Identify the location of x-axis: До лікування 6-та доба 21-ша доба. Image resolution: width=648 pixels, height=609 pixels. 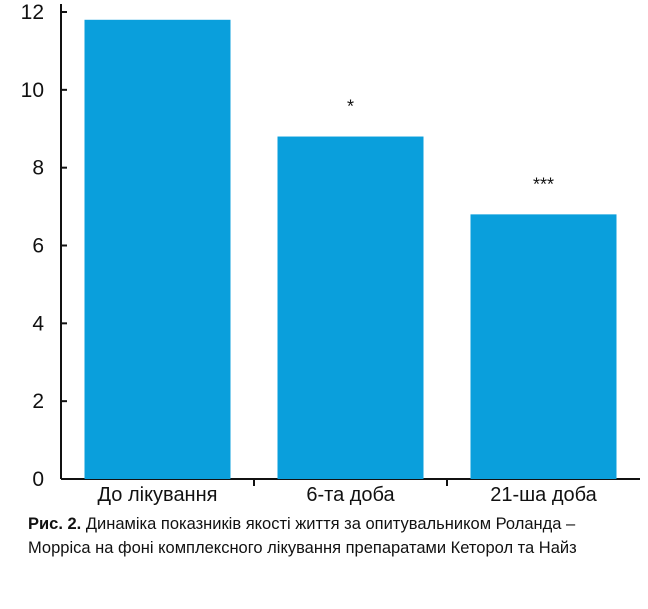
(350, 492).